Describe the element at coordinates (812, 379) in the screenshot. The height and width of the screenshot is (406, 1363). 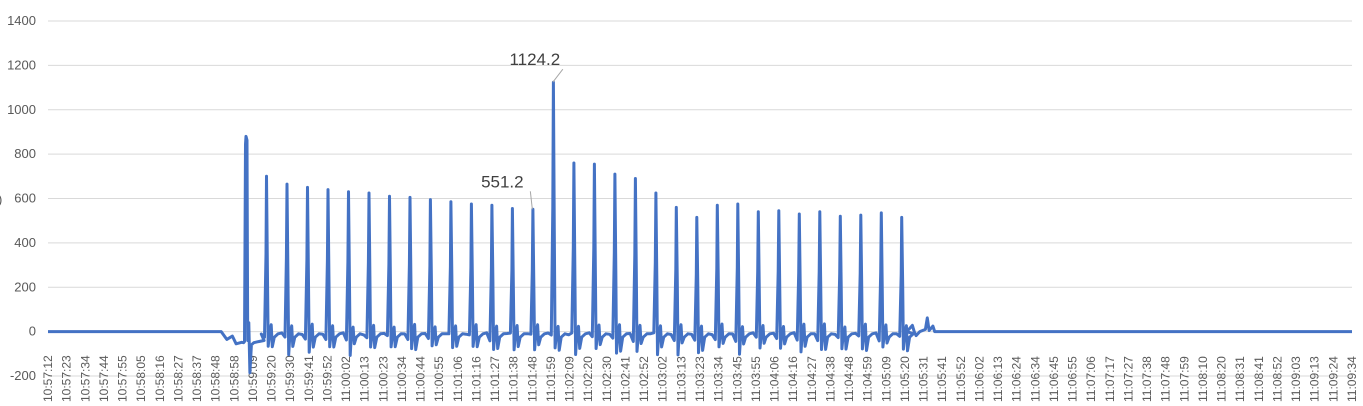
I see `x-tick-label: 11:04:27` at that location.